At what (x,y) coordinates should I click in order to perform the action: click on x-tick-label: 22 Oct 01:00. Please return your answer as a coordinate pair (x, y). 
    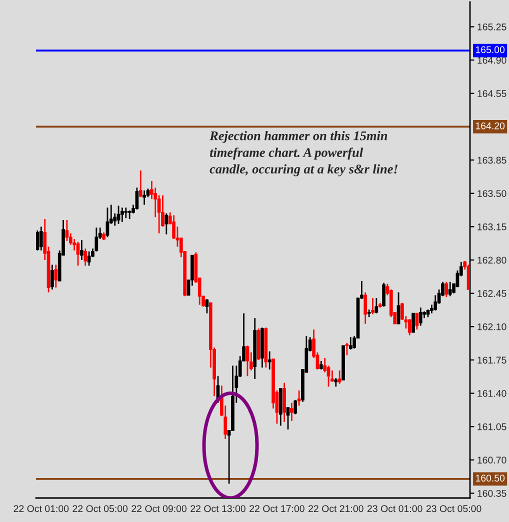
    Looking at the image, I should click on (41, 508).